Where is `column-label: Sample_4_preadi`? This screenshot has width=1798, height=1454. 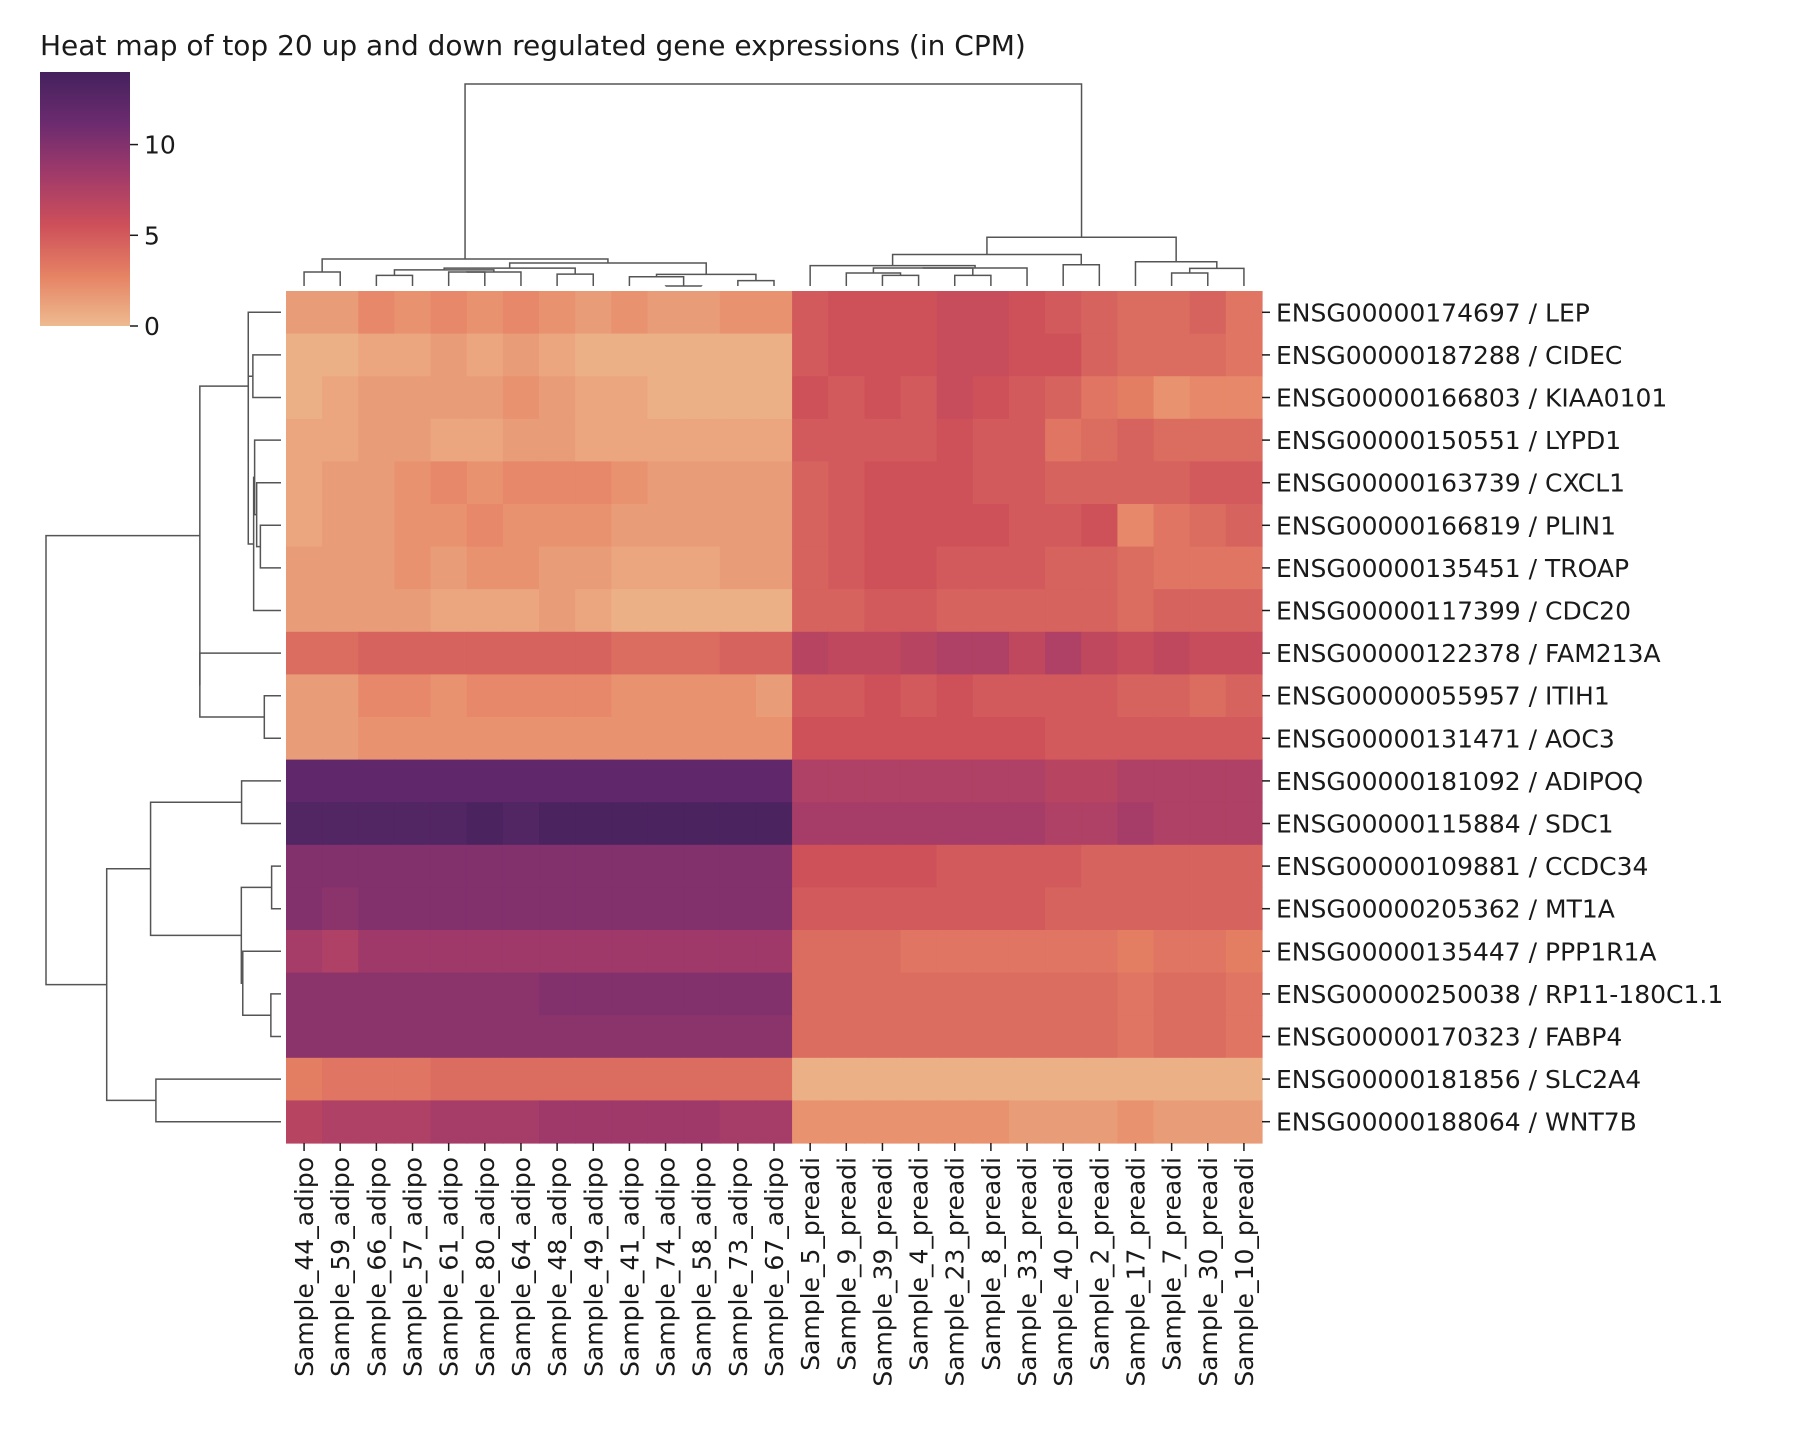 column-label: Sample_4_preadi is located at coordinates (919, 1264).